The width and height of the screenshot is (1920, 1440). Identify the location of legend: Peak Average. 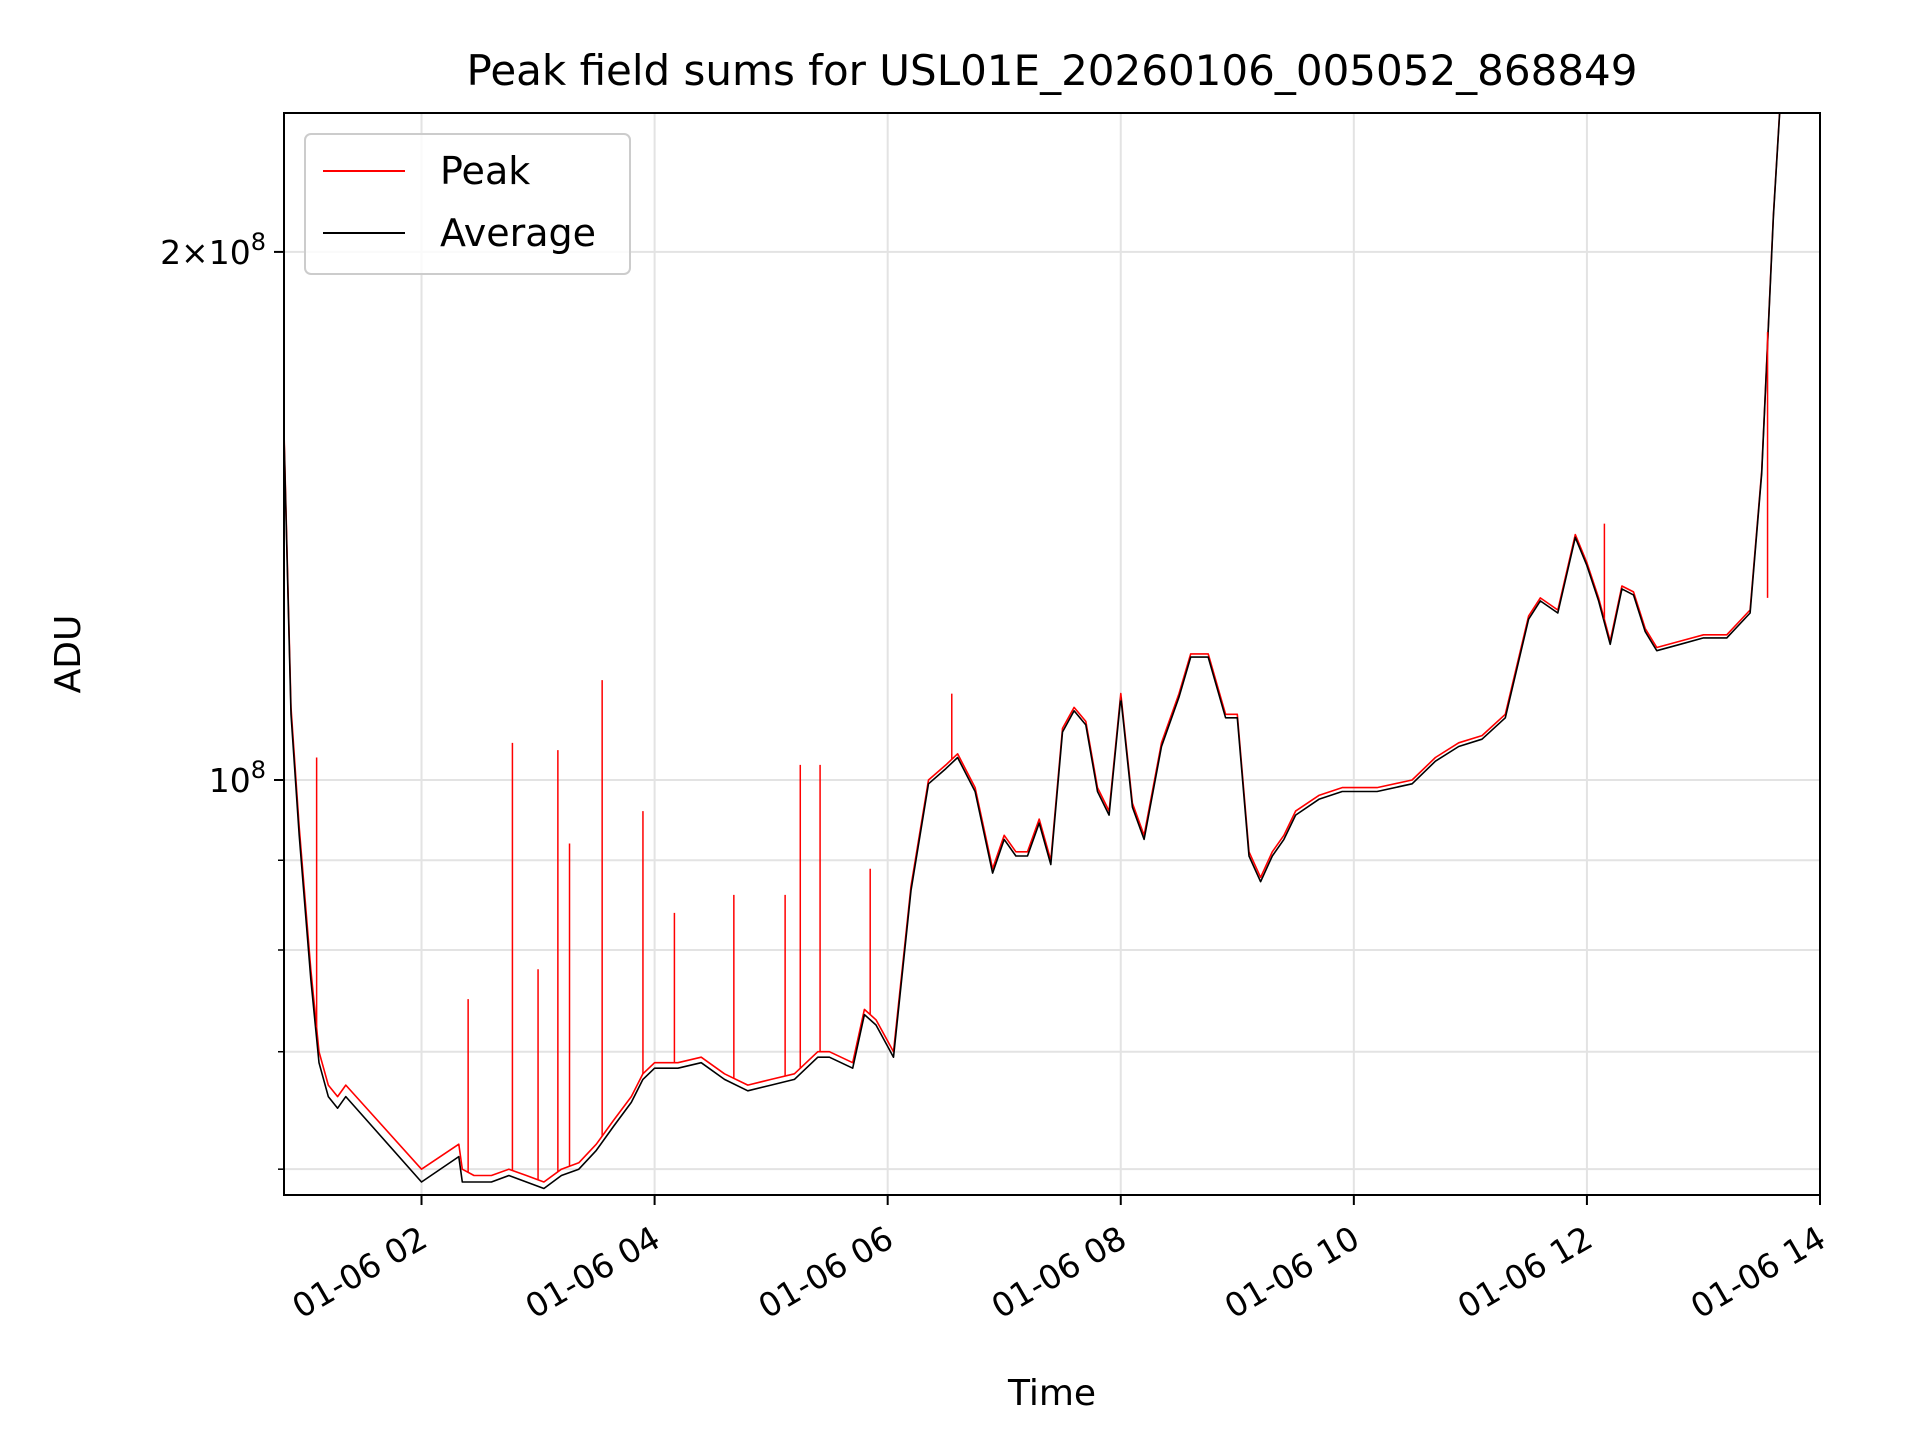
(467, 204).